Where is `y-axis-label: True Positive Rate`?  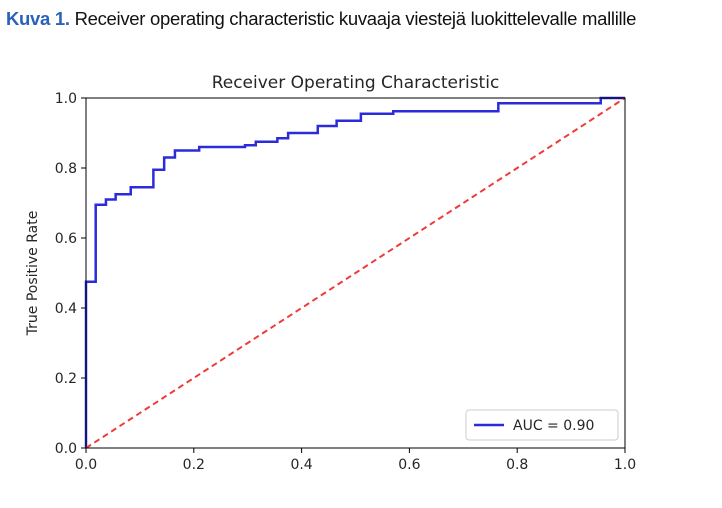 y-axis-label: True Positive Rate is located at coordinates (33, 274).